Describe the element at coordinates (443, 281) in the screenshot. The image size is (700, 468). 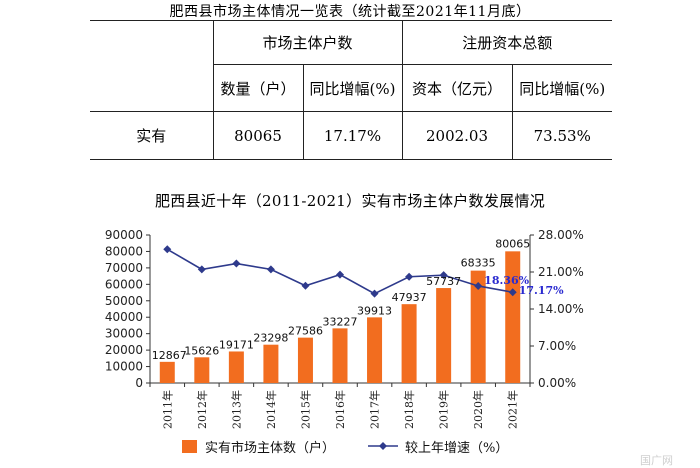
I see `bar-data-label: 57737` at that location.